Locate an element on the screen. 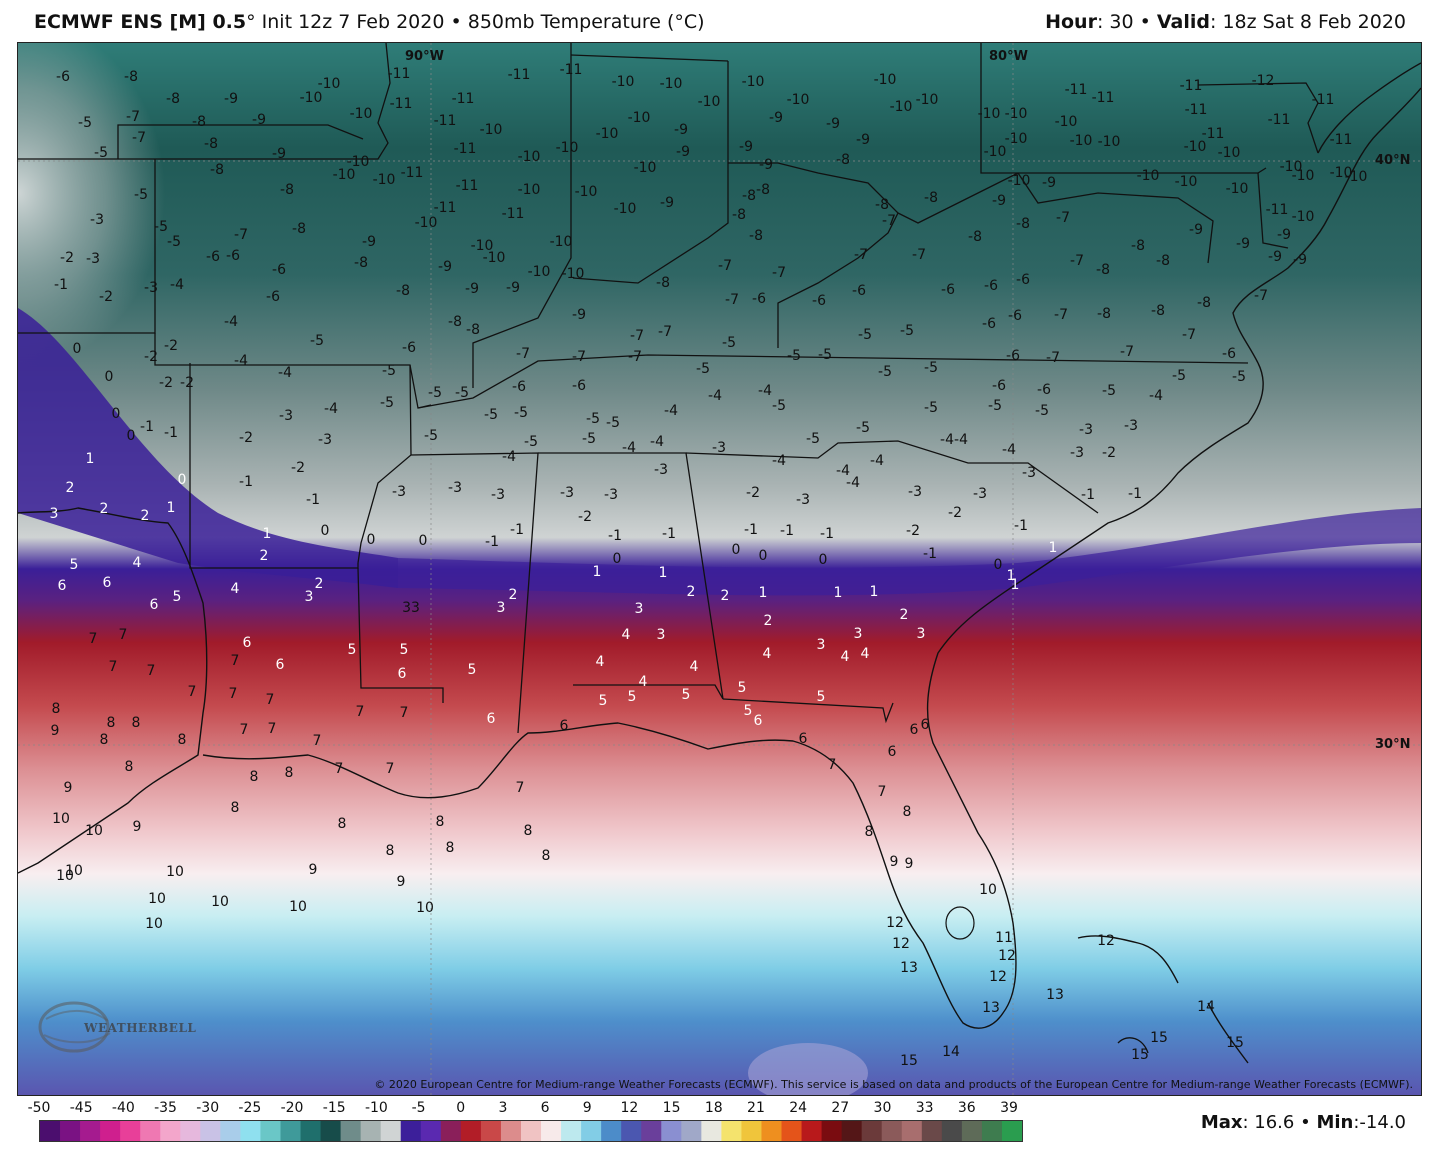 This screenshot has height=1164, width=1440. temperature-value-label: 13 is located at coordinates (991, 1008).